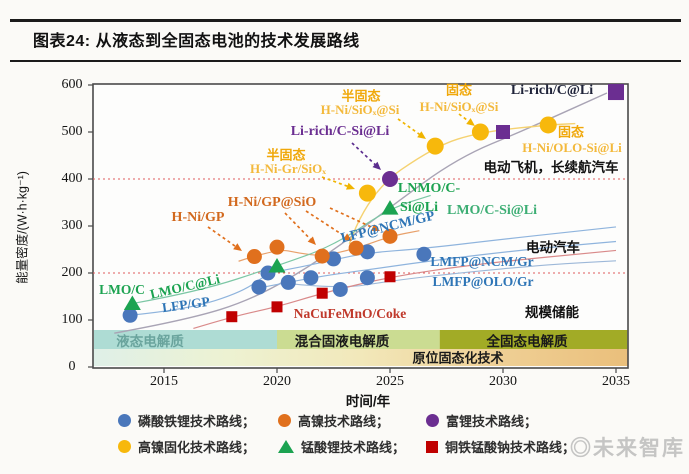 The height and width of the screenshot is (474, 689). I want to click on legend-item-label: 铜铁锰酸钠技术路线；, so click(510, 447).